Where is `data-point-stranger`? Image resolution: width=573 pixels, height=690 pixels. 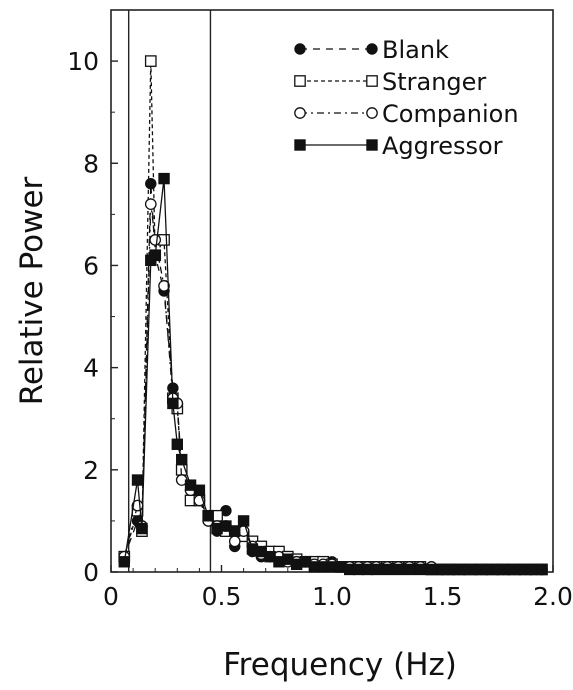
data-point-stranger is located at coordinates (150, 61).